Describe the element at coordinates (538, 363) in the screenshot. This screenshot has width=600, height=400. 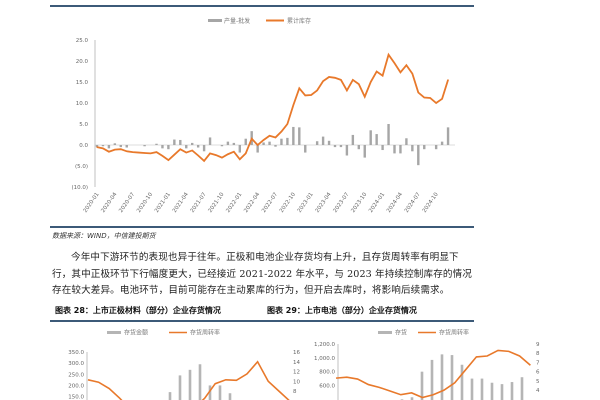
I see `fig29-y-tick-right: 7` at that location.